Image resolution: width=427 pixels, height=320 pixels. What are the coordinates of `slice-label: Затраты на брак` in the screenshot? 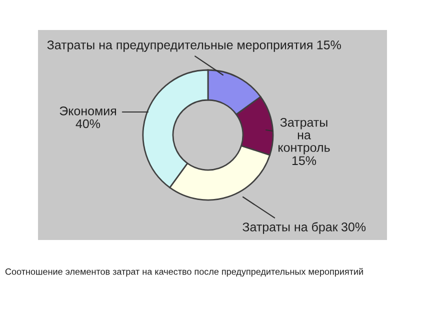 It's located at (290, 228).